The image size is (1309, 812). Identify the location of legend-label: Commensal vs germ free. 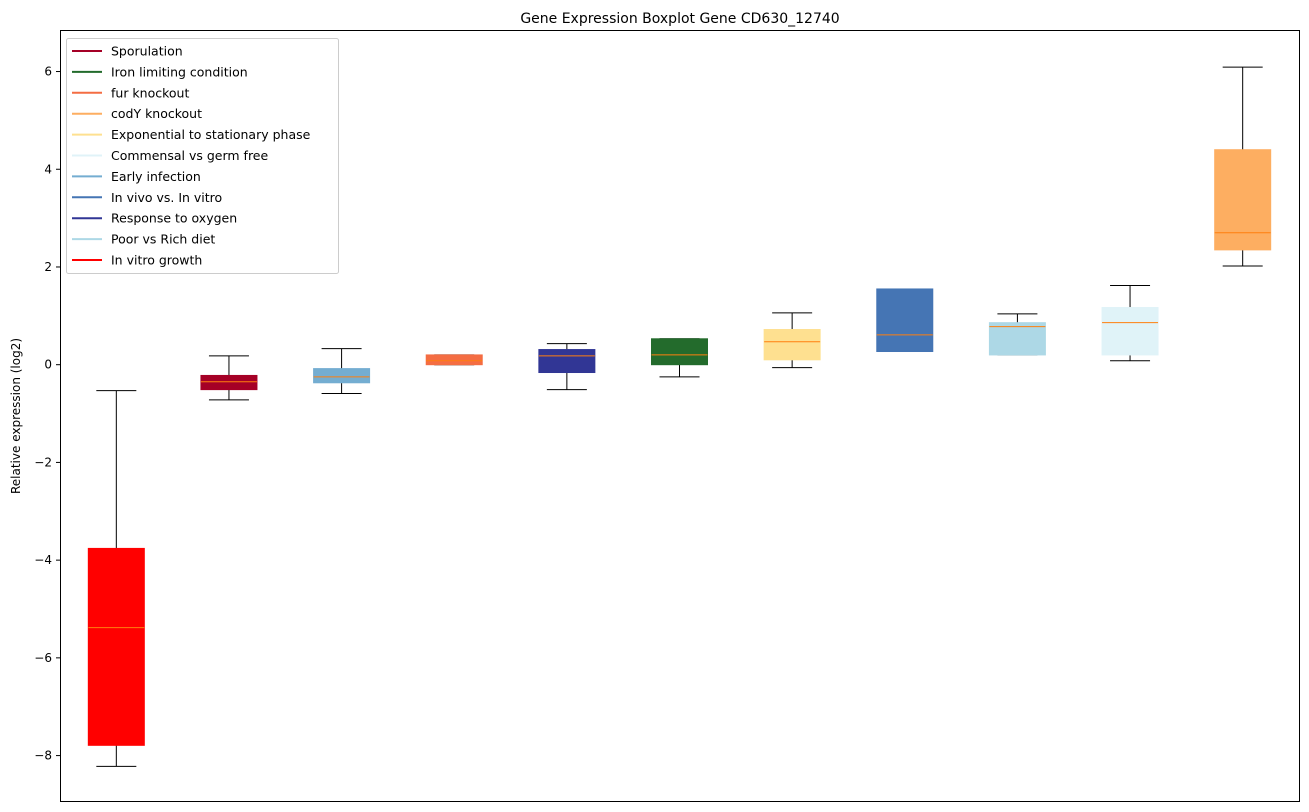
(189, 155).